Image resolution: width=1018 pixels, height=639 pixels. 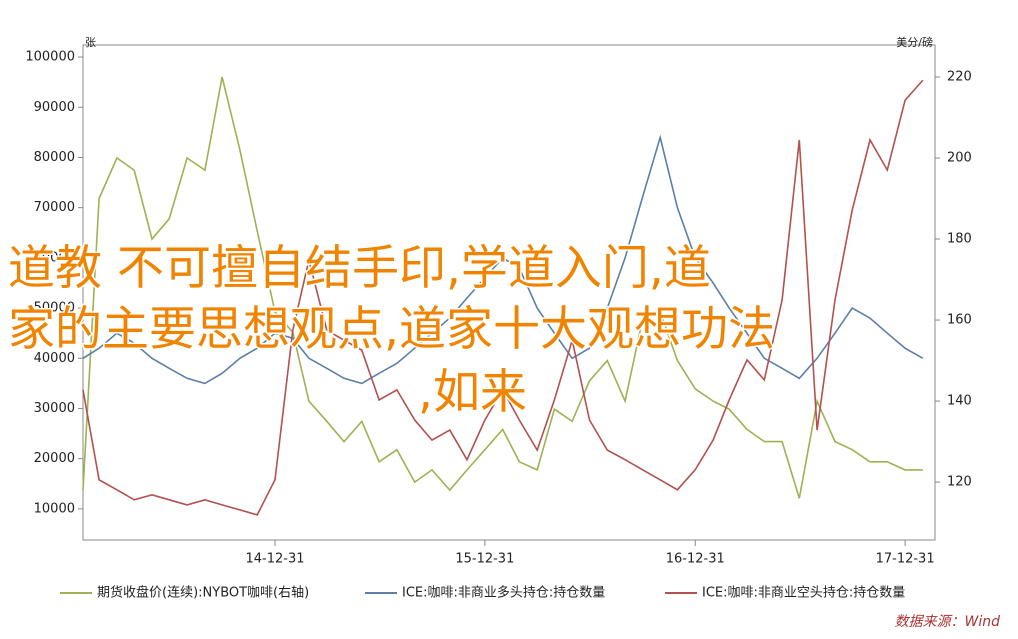 What do you see at coordinates (275, 559) in the screenshot?
I see `x-tick-label: 14-12-31` at bounding box center [275, 559].